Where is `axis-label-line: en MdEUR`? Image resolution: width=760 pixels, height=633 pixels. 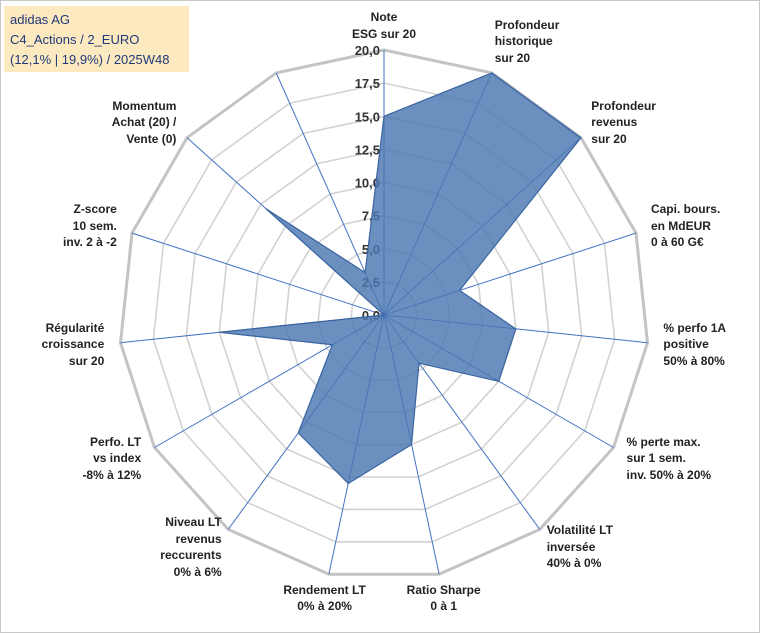 axis-label-line: en MdEUR is located at coordinates (680, 225).